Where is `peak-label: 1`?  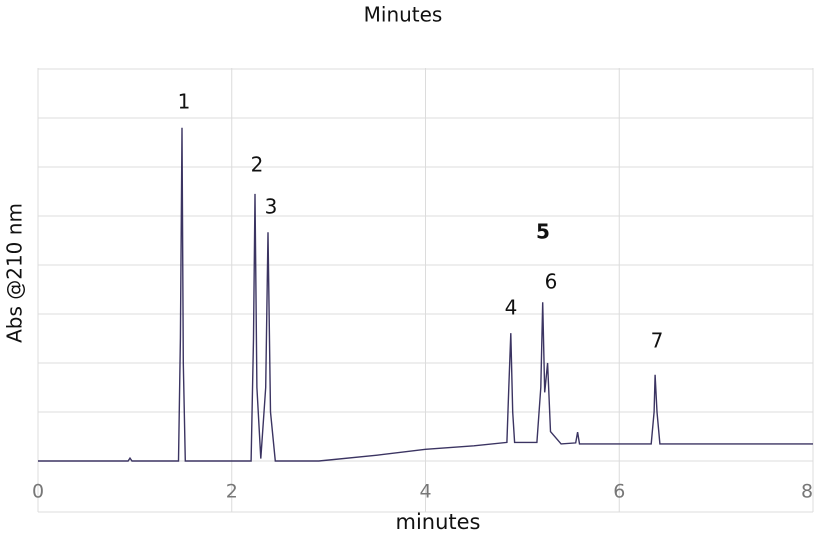
peak-label: 1 is located at coordinates (184, 102).